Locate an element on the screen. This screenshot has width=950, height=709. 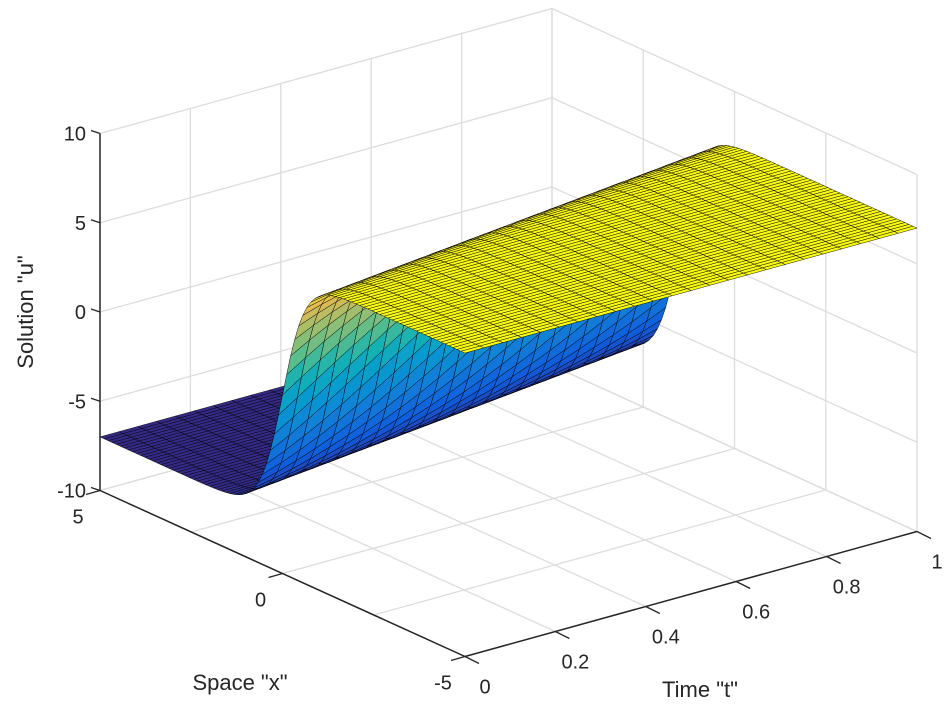
t-tick-label: 0.6 is located at coordinates (756, 613).